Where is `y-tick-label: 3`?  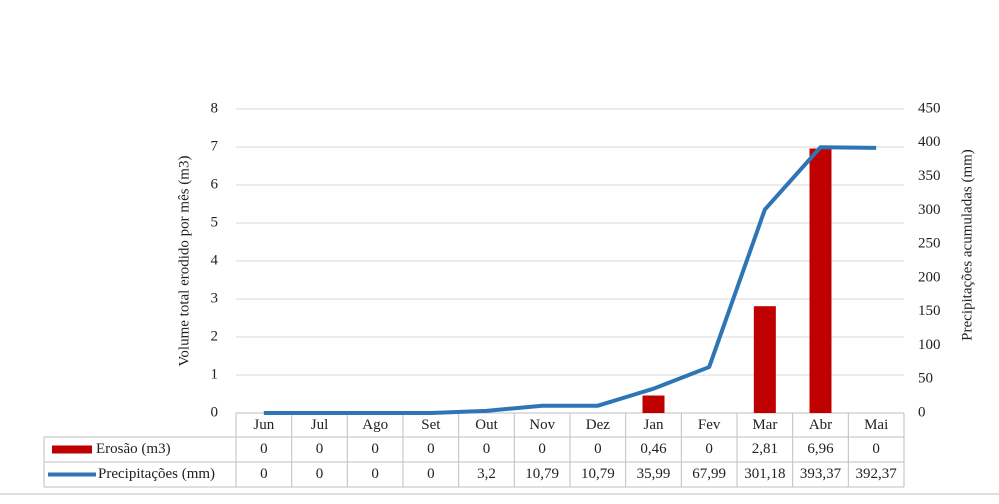
y-tick-label: 3 is located at coordinates (215, 298).